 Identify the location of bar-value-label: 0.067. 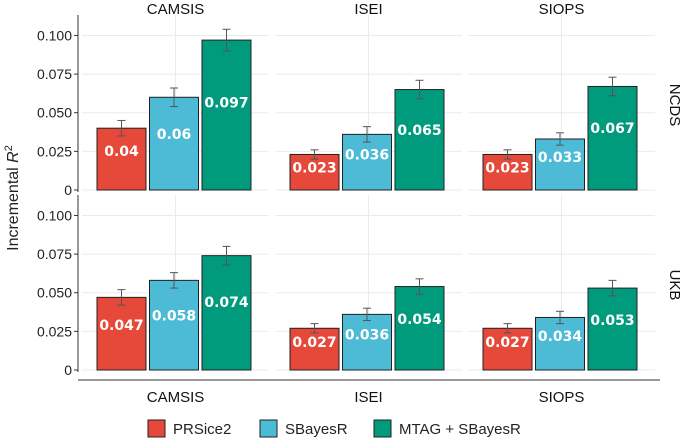
(612, 129).